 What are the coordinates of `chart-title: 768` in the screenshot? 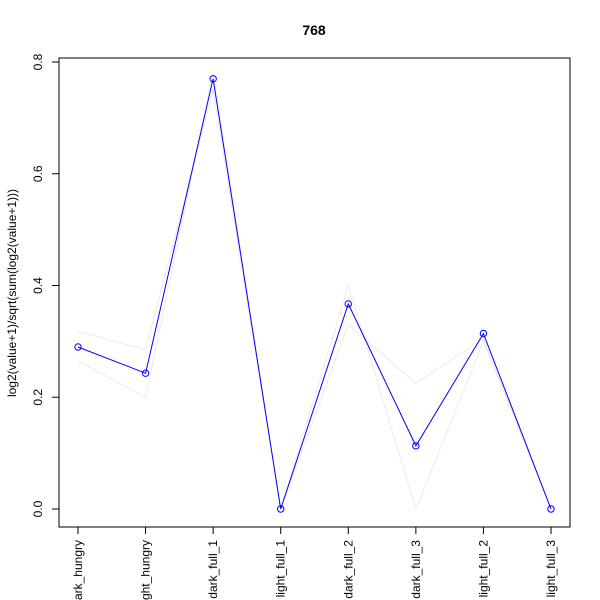 It's located at (314, 30).